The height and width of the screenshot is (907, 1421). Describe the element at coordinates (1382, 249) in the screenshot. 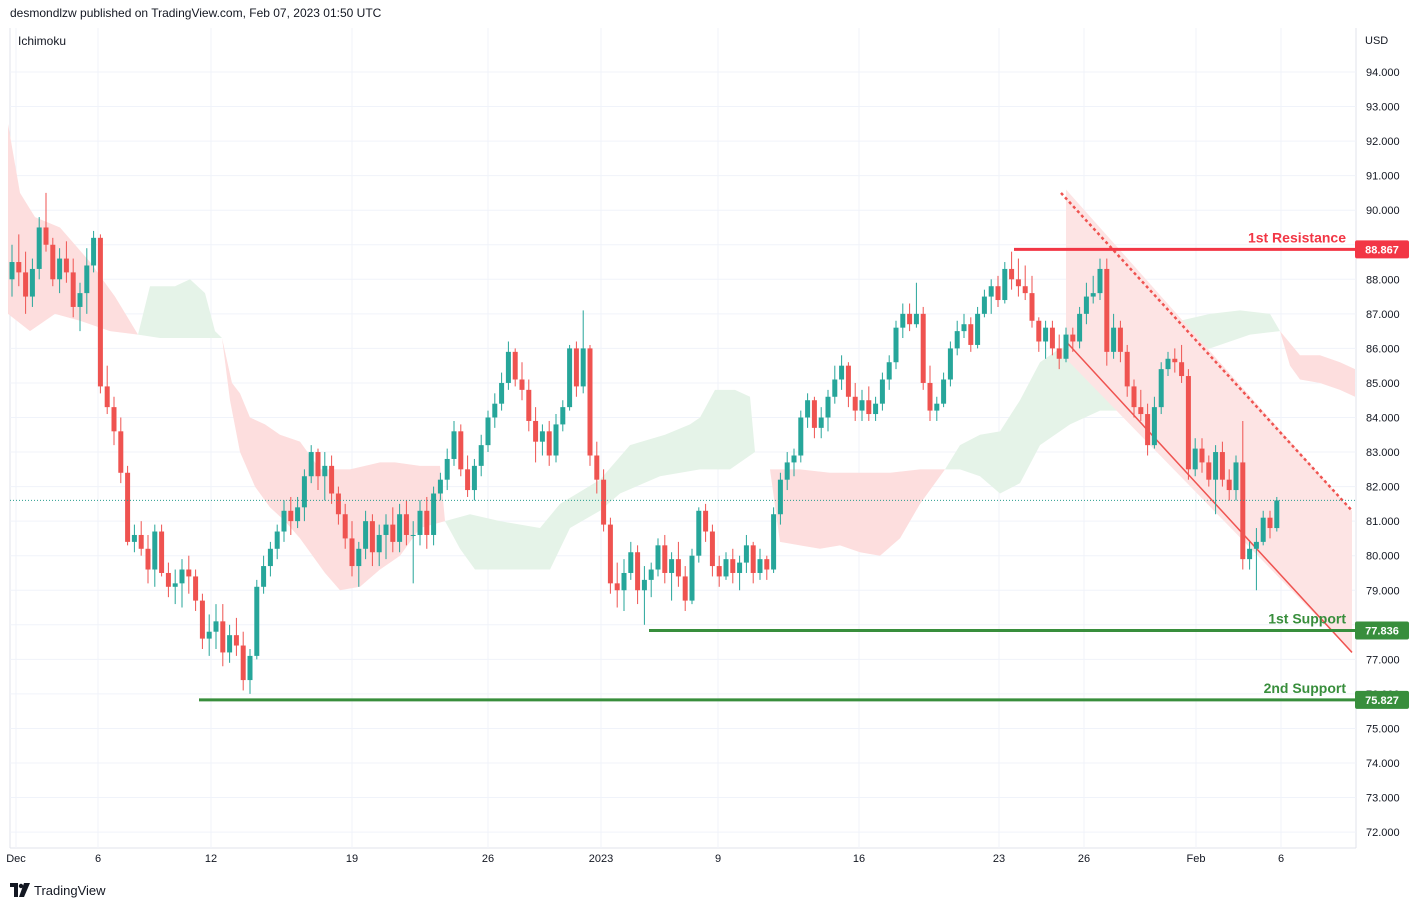

I see `resistance-price-badge` at that location.